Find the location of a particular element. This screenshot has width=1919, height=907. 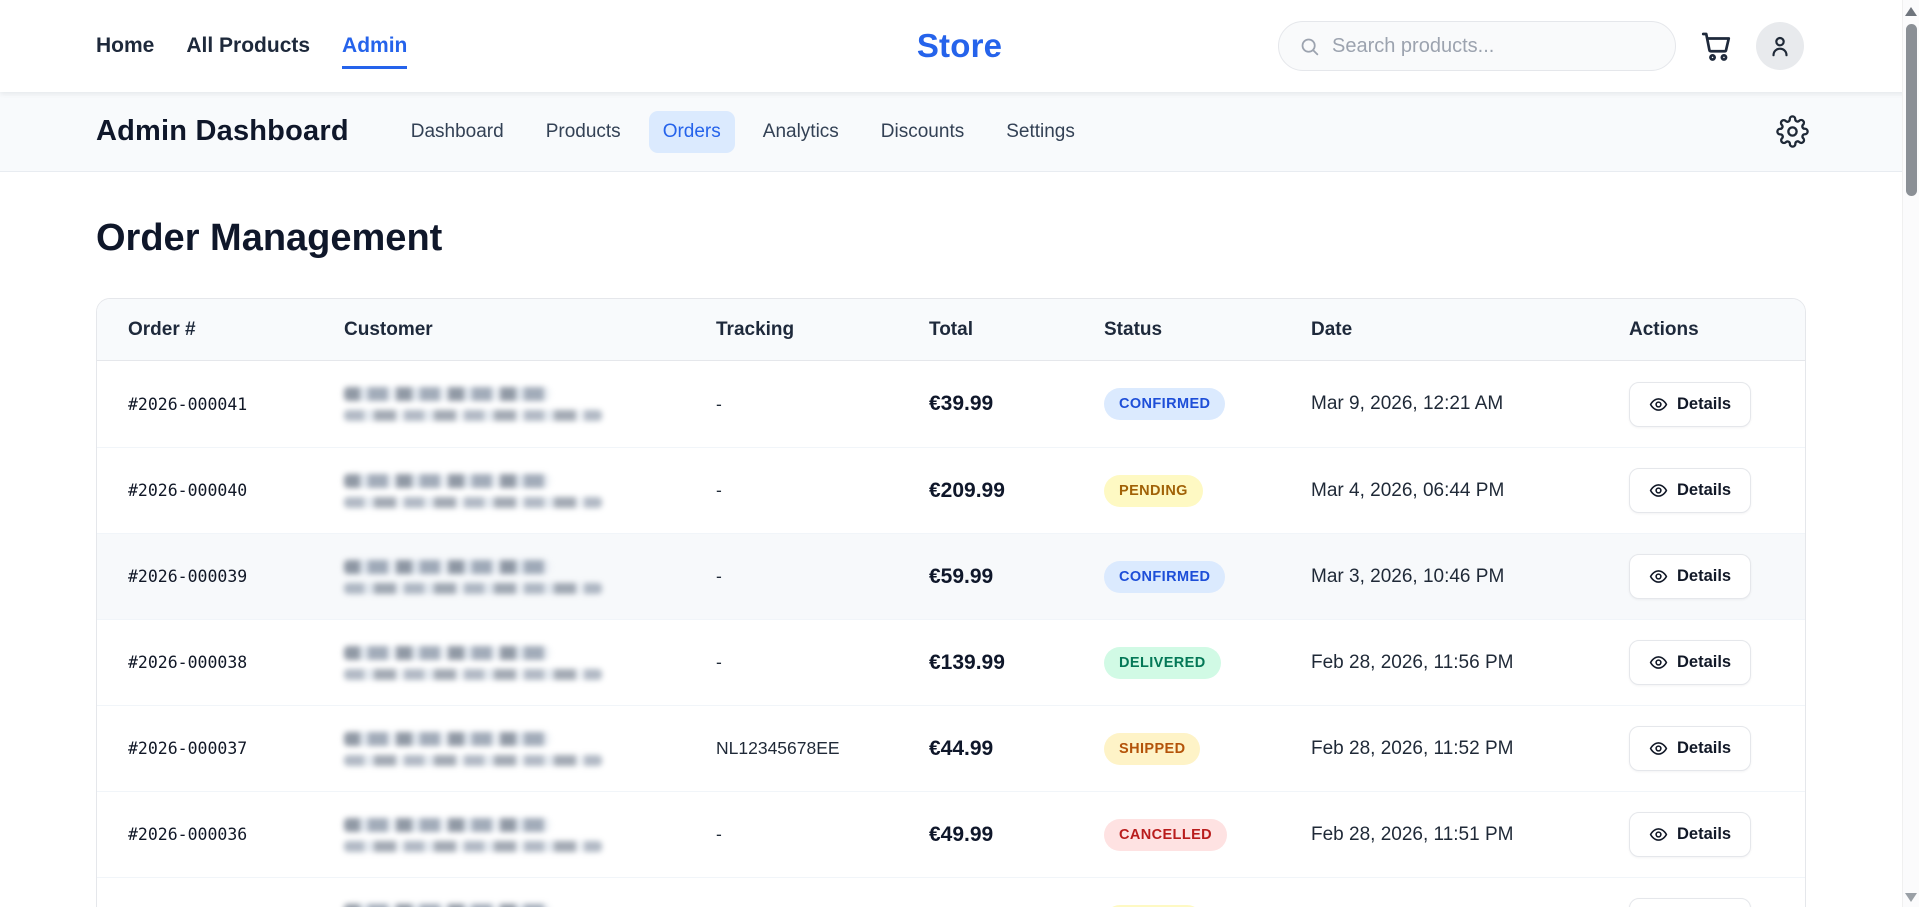

page-title: Order Management is located at coordinates (269, 238).